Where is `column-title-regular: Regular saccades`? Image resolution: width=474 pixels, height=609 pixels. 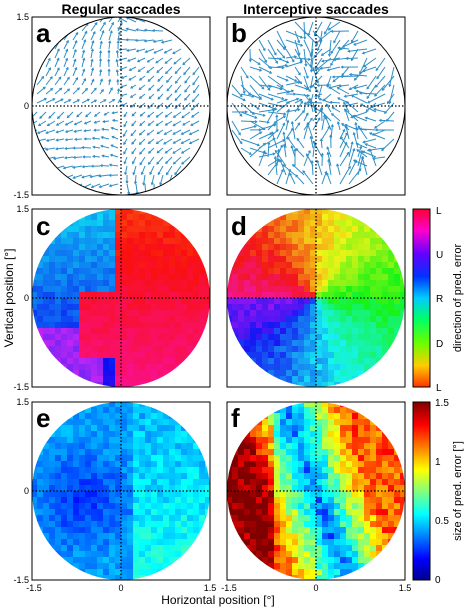
column-title-regular: Regular saccades is located at coordinates (120, 9).